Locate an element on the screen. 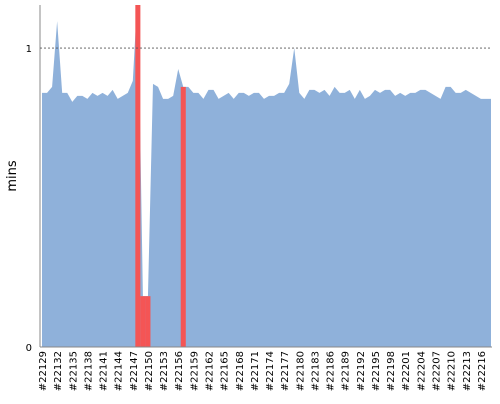 This screenshot has height=404, width=500. x-tick-label: #22195 is located at coordinates (376, 371).